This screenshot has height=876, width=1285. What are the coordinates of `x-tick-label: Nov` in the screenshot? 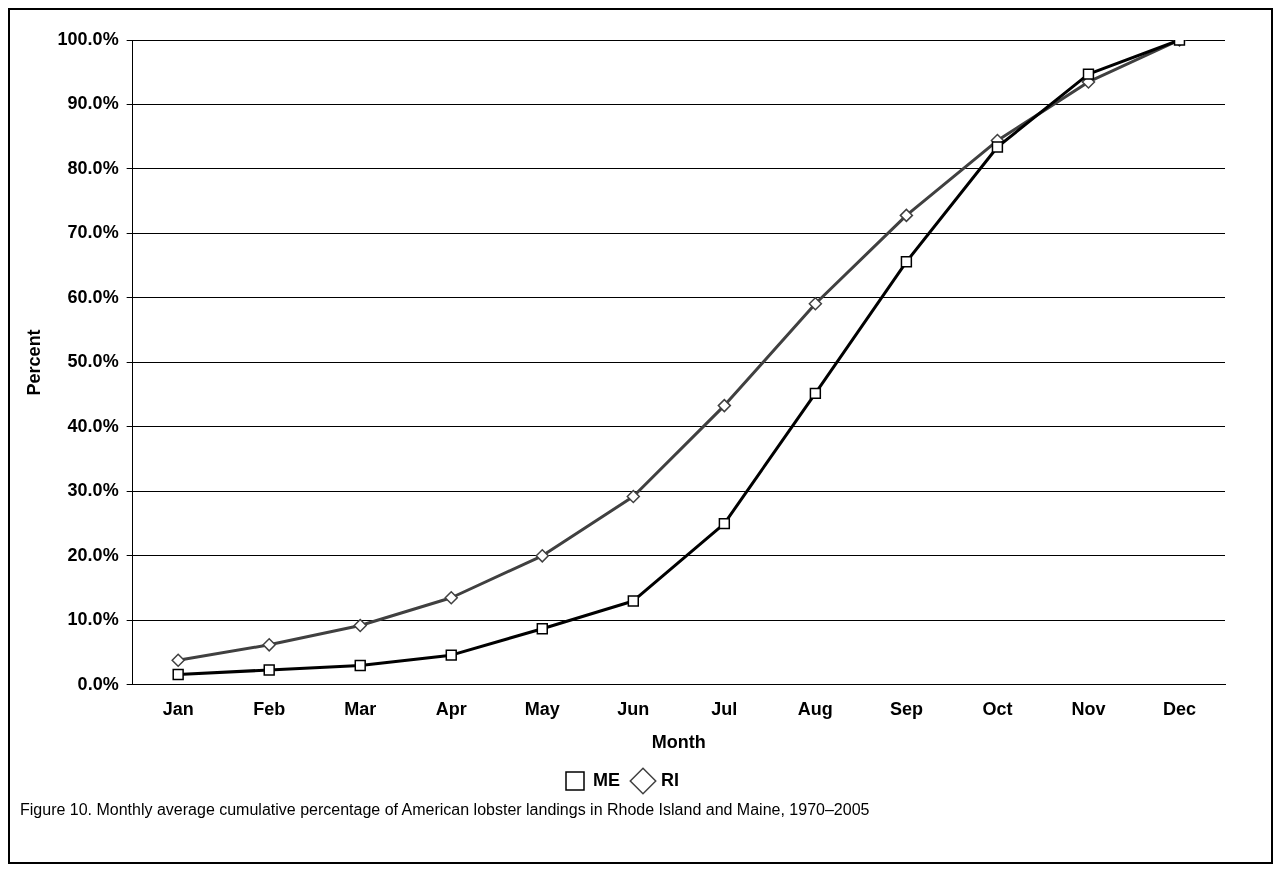 It's located at (1088, 708).